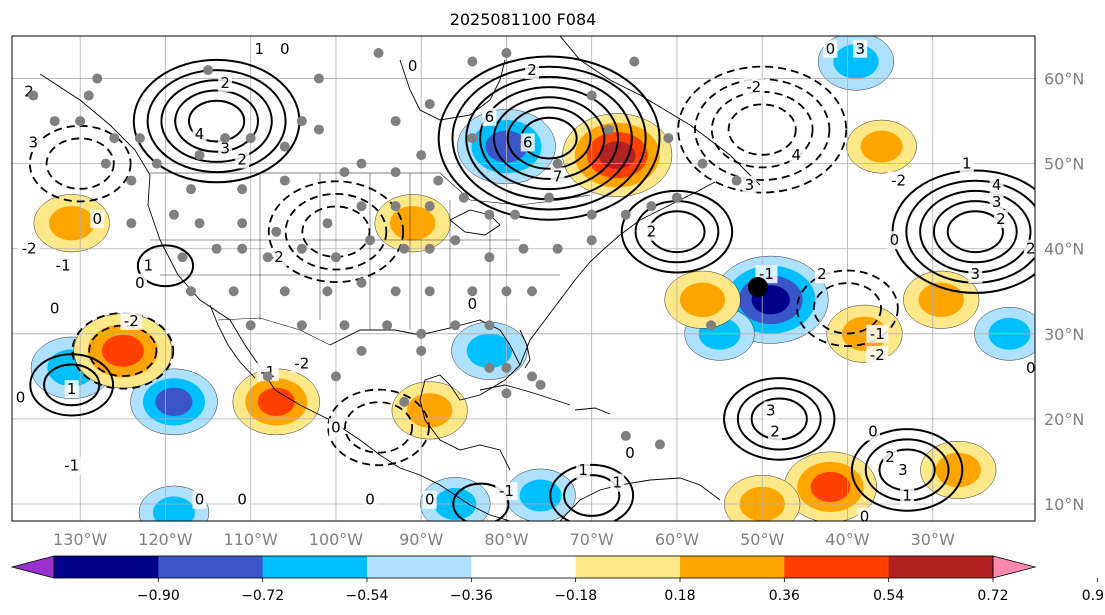 Image resolution: width=1105 pixels, height=615 pixels. I want to click on colorbar-frame, so click(523, 567).